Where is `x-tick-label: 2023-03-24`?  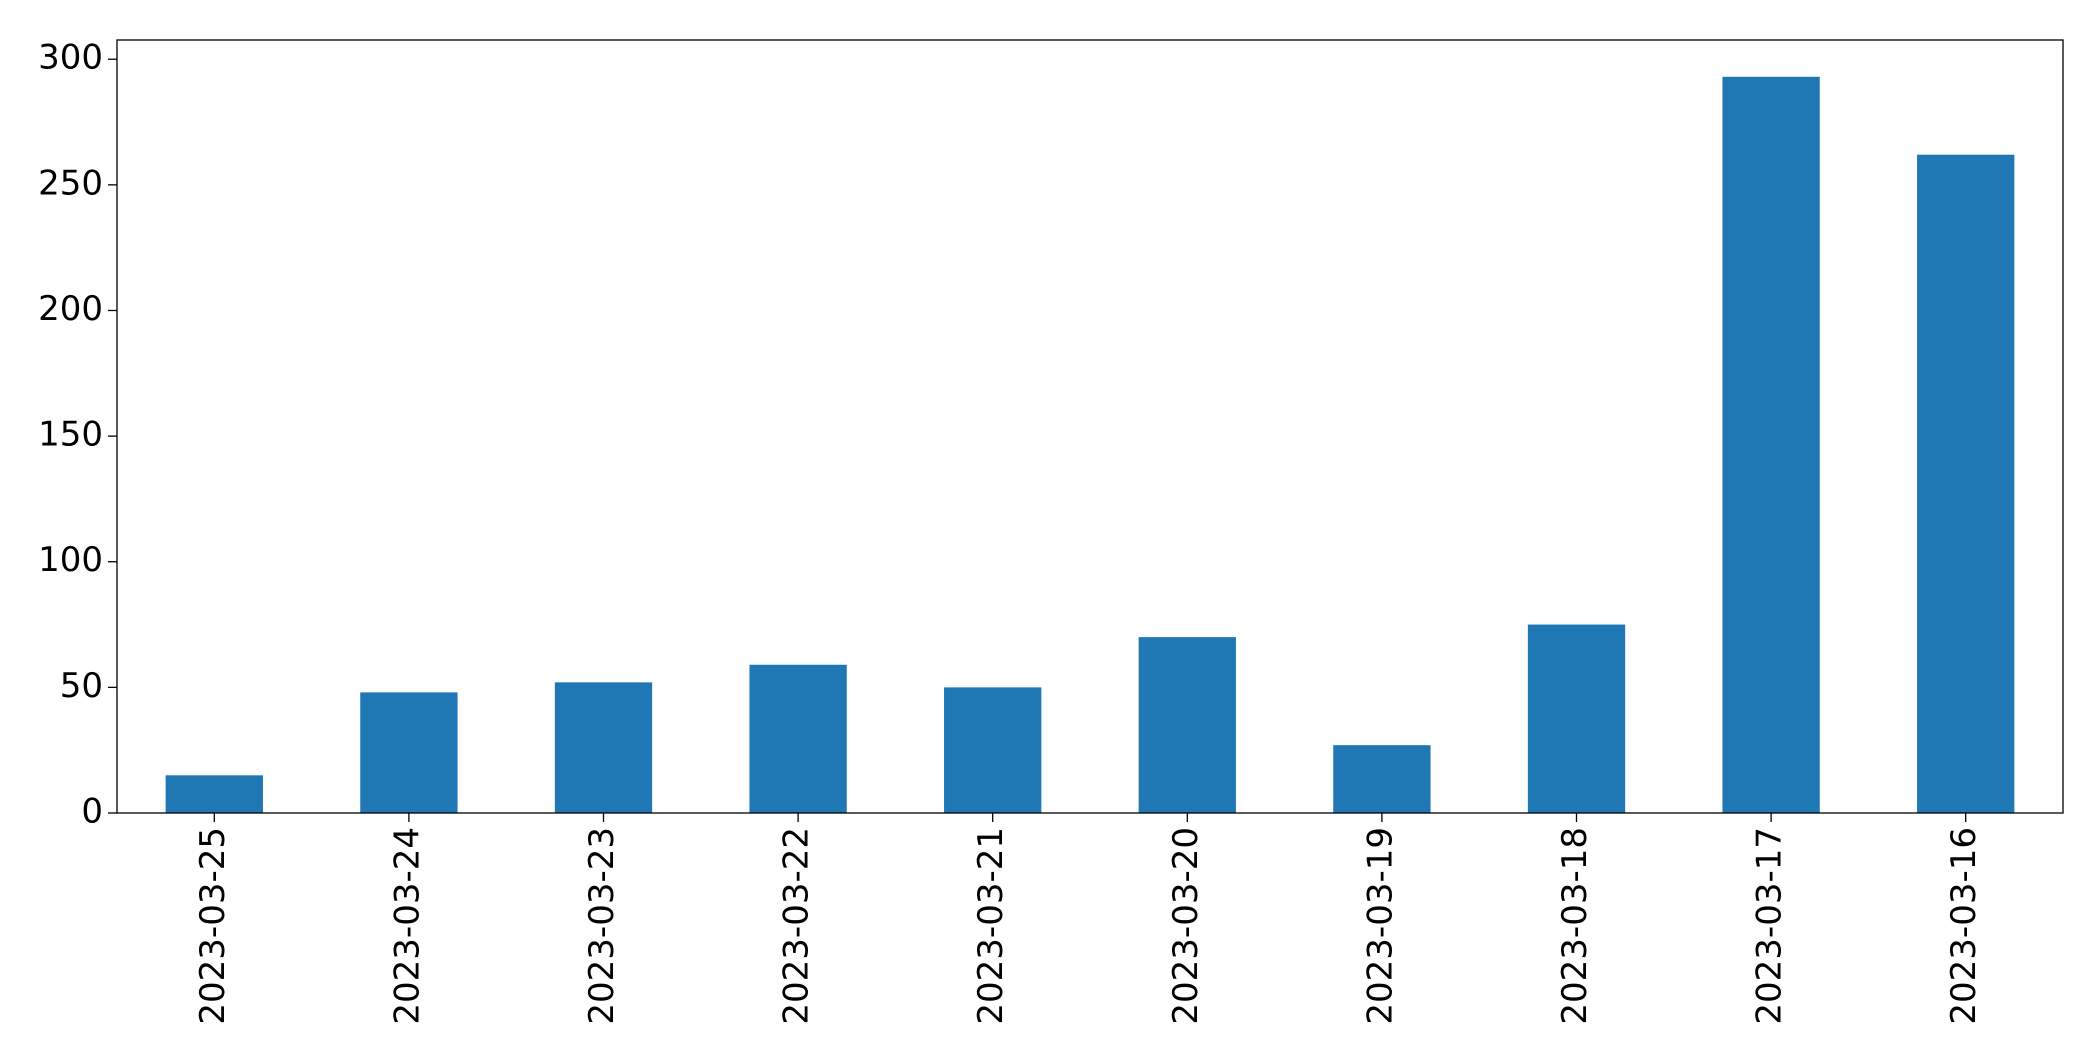
x-tick-label: 2023-03-24 is located at coordinates (407, 926).